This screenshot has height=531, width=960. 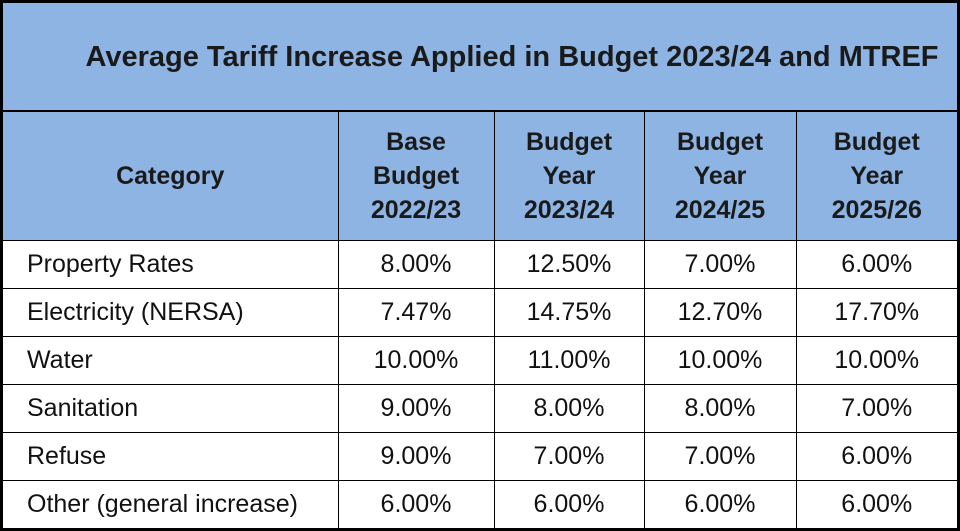 I want to click on table-row: Sanitation 9.00% 8.00% 8.00% 7.00%, so click(x=480, y=408).